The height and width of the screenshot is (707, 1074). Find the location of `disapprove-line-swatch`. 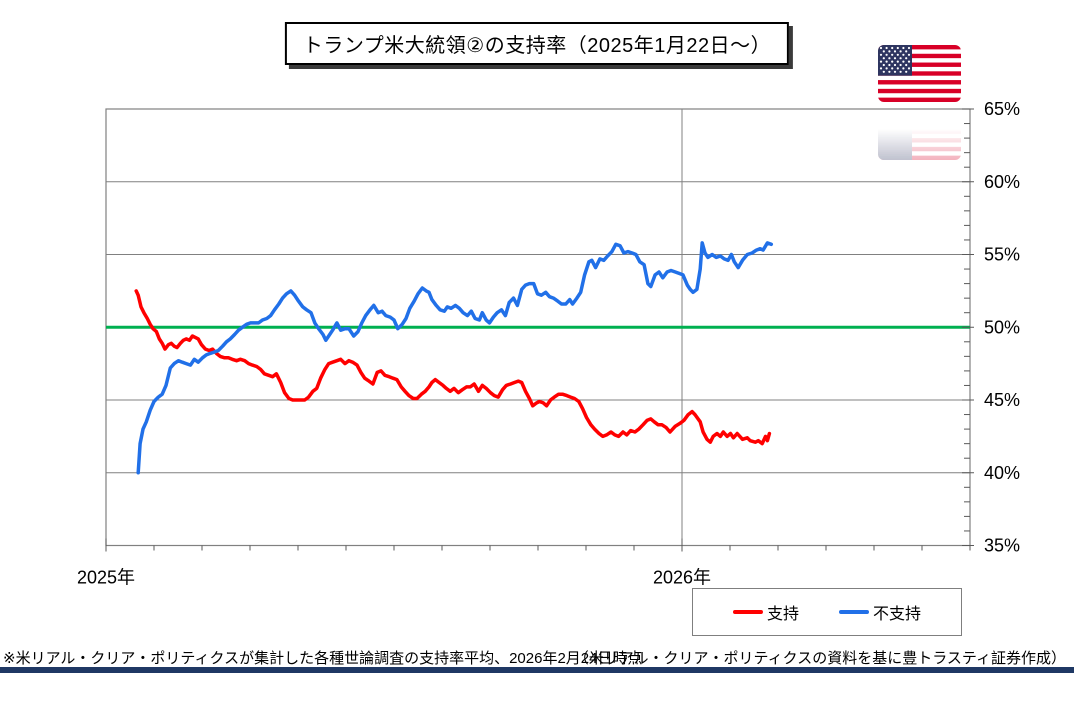

disapprove-line-swatch is located at coordinates (854, 612).